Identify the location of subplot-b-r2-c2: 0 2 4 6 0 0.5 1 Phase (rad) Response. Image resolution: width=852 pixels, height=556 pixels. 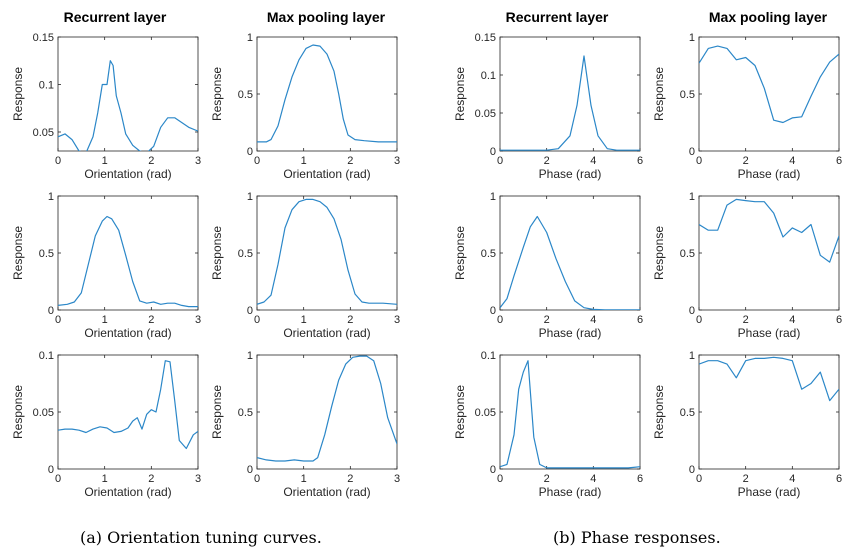
(747, 265).